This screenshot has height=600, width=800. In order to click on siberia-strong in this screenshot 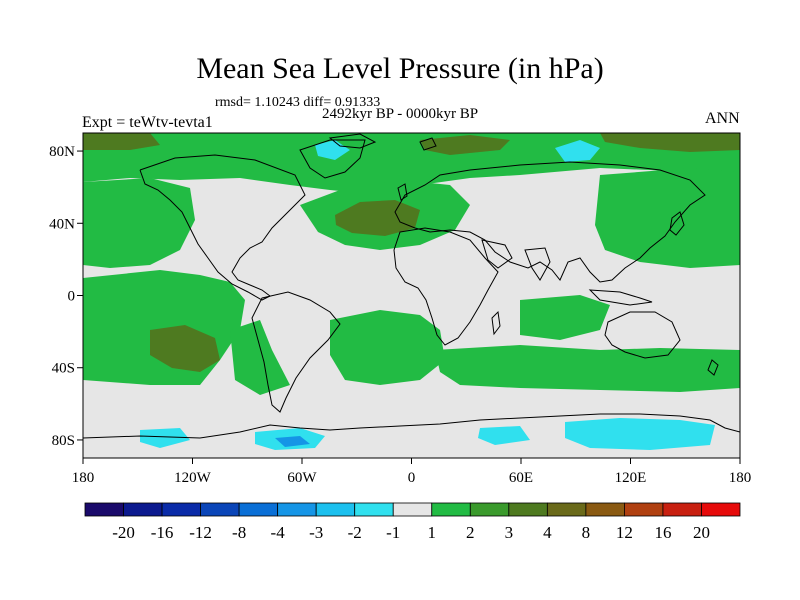, I will do `click(465, 145)`.